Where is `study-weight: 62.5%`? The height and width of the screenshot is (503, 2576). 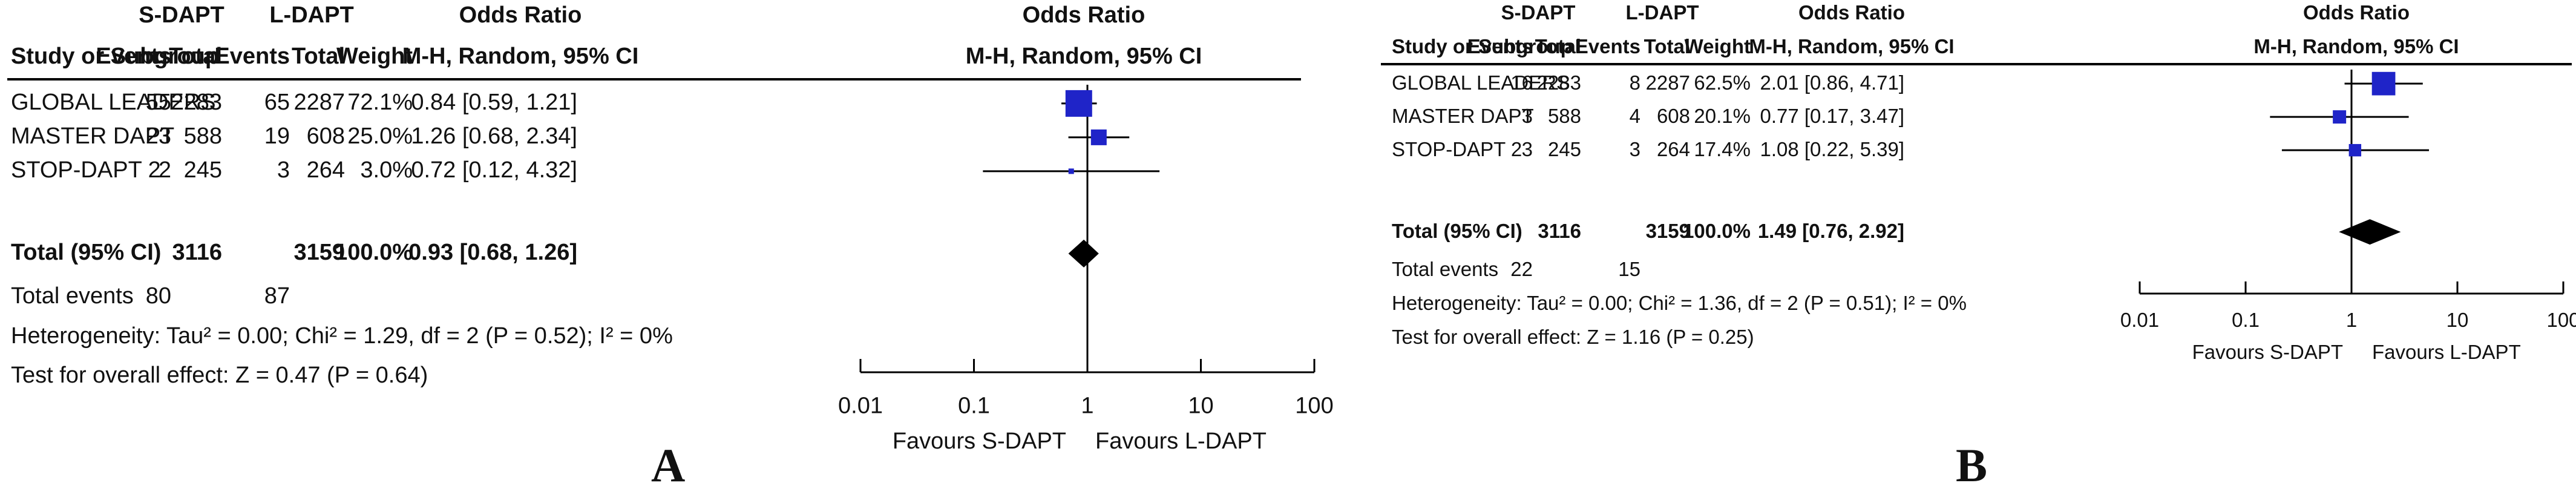 study-weight: 62.5% is located at coordinates (1722, 82).